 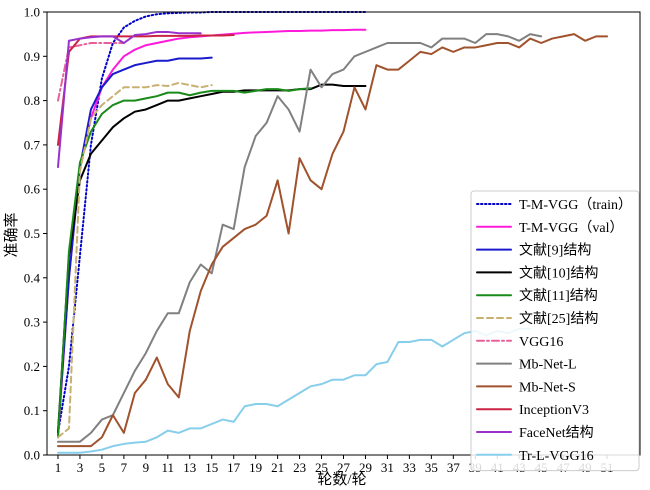 What do you see at coordinates (571, 228) in the screenshot?
I see `legend-label-2: T-M-VGG（val）` at bounding box center [571, 228].